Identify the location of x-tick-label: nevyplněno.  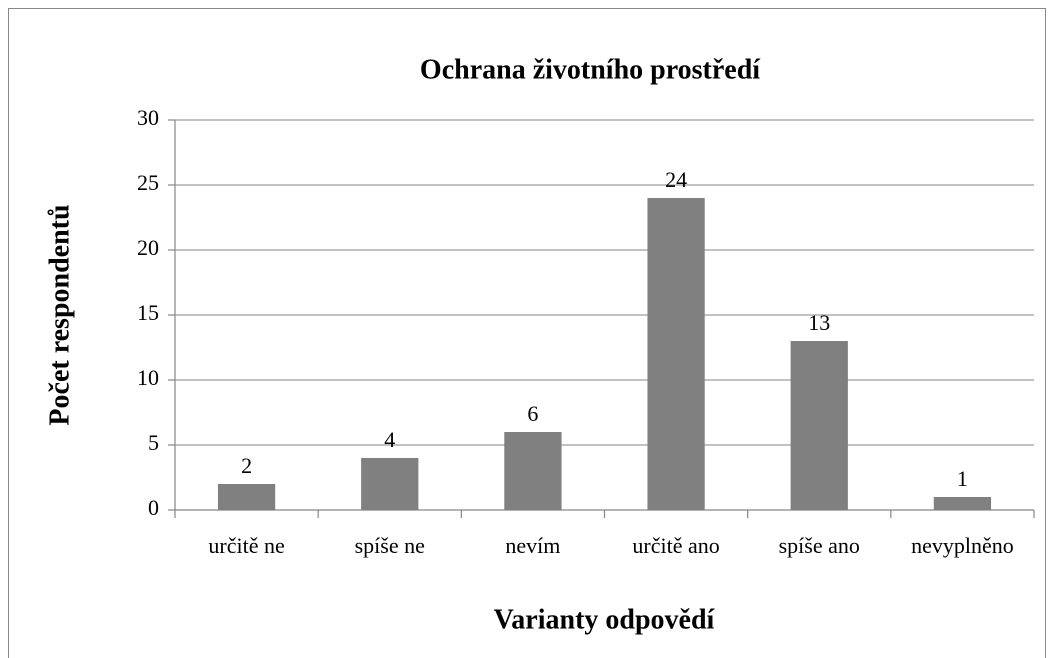
(962, 545).